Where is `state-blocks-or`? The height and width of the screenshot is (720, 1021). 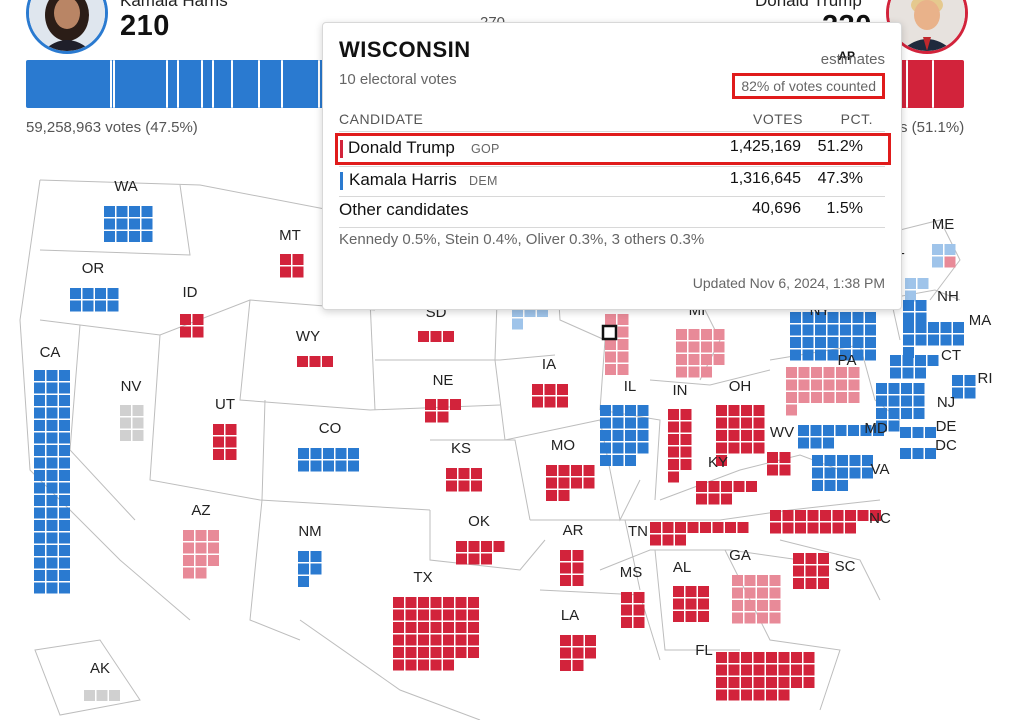
state-blocks-or is located at coordinates (94, 300).